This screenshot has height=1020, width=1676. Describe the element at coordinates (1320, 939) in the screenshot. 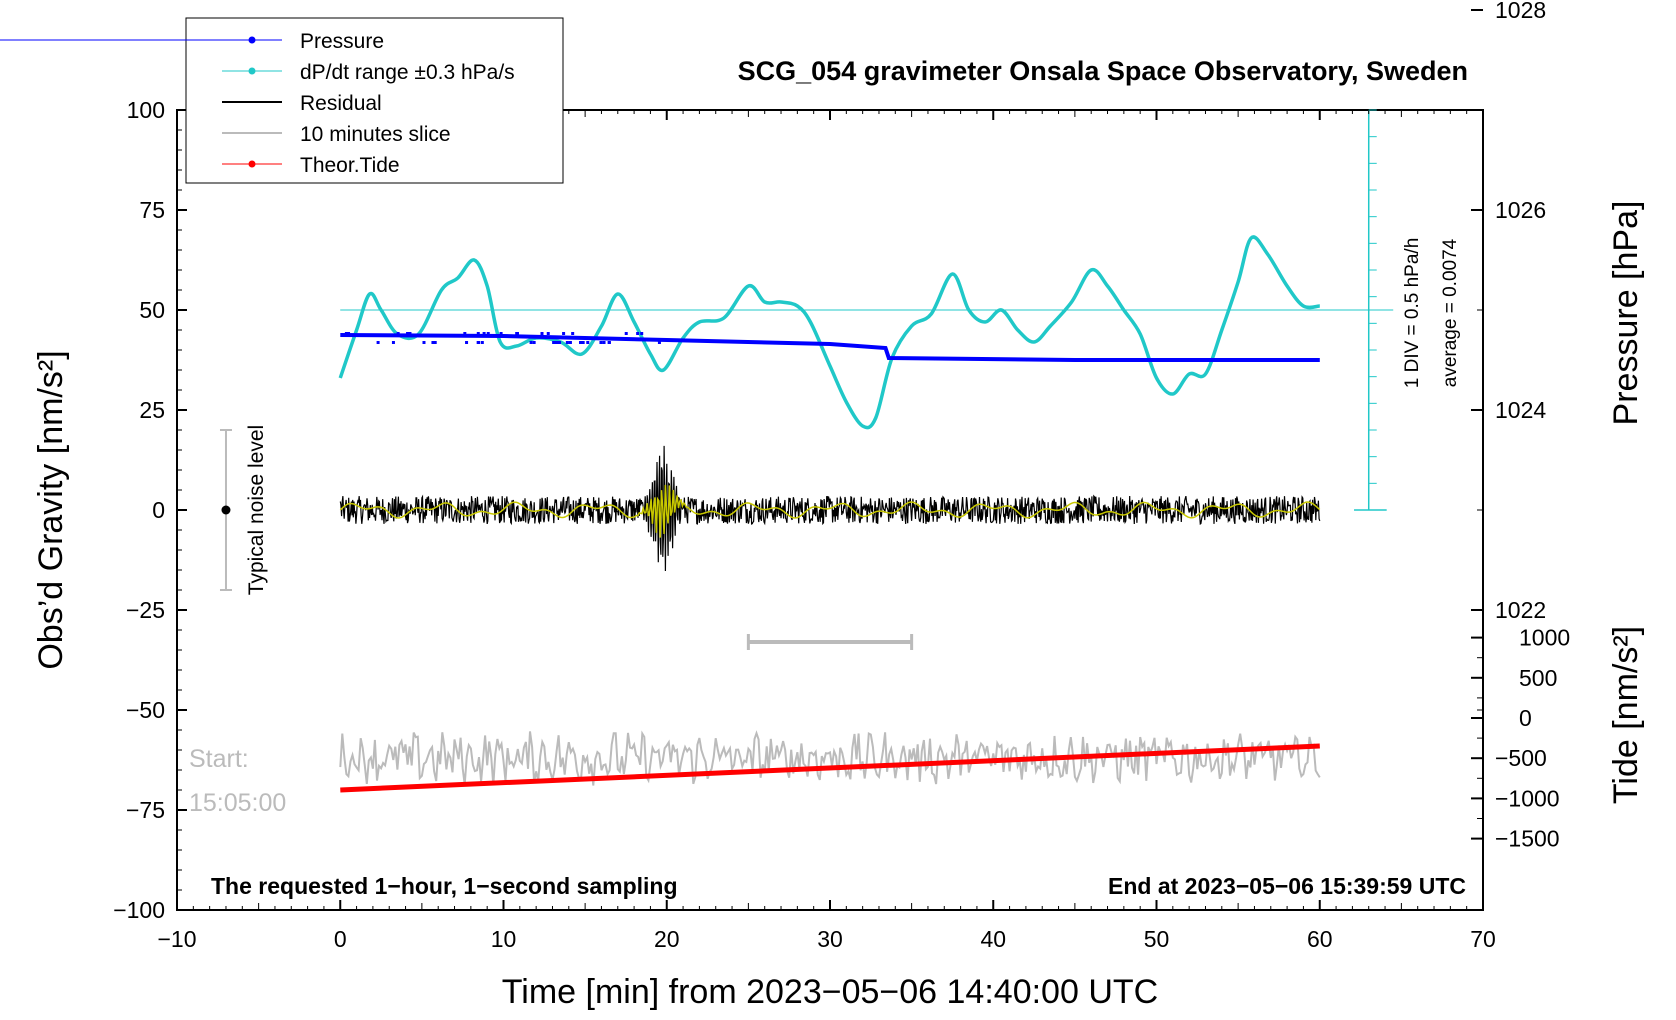

I see `x-tick-label-7: 60` at that location.